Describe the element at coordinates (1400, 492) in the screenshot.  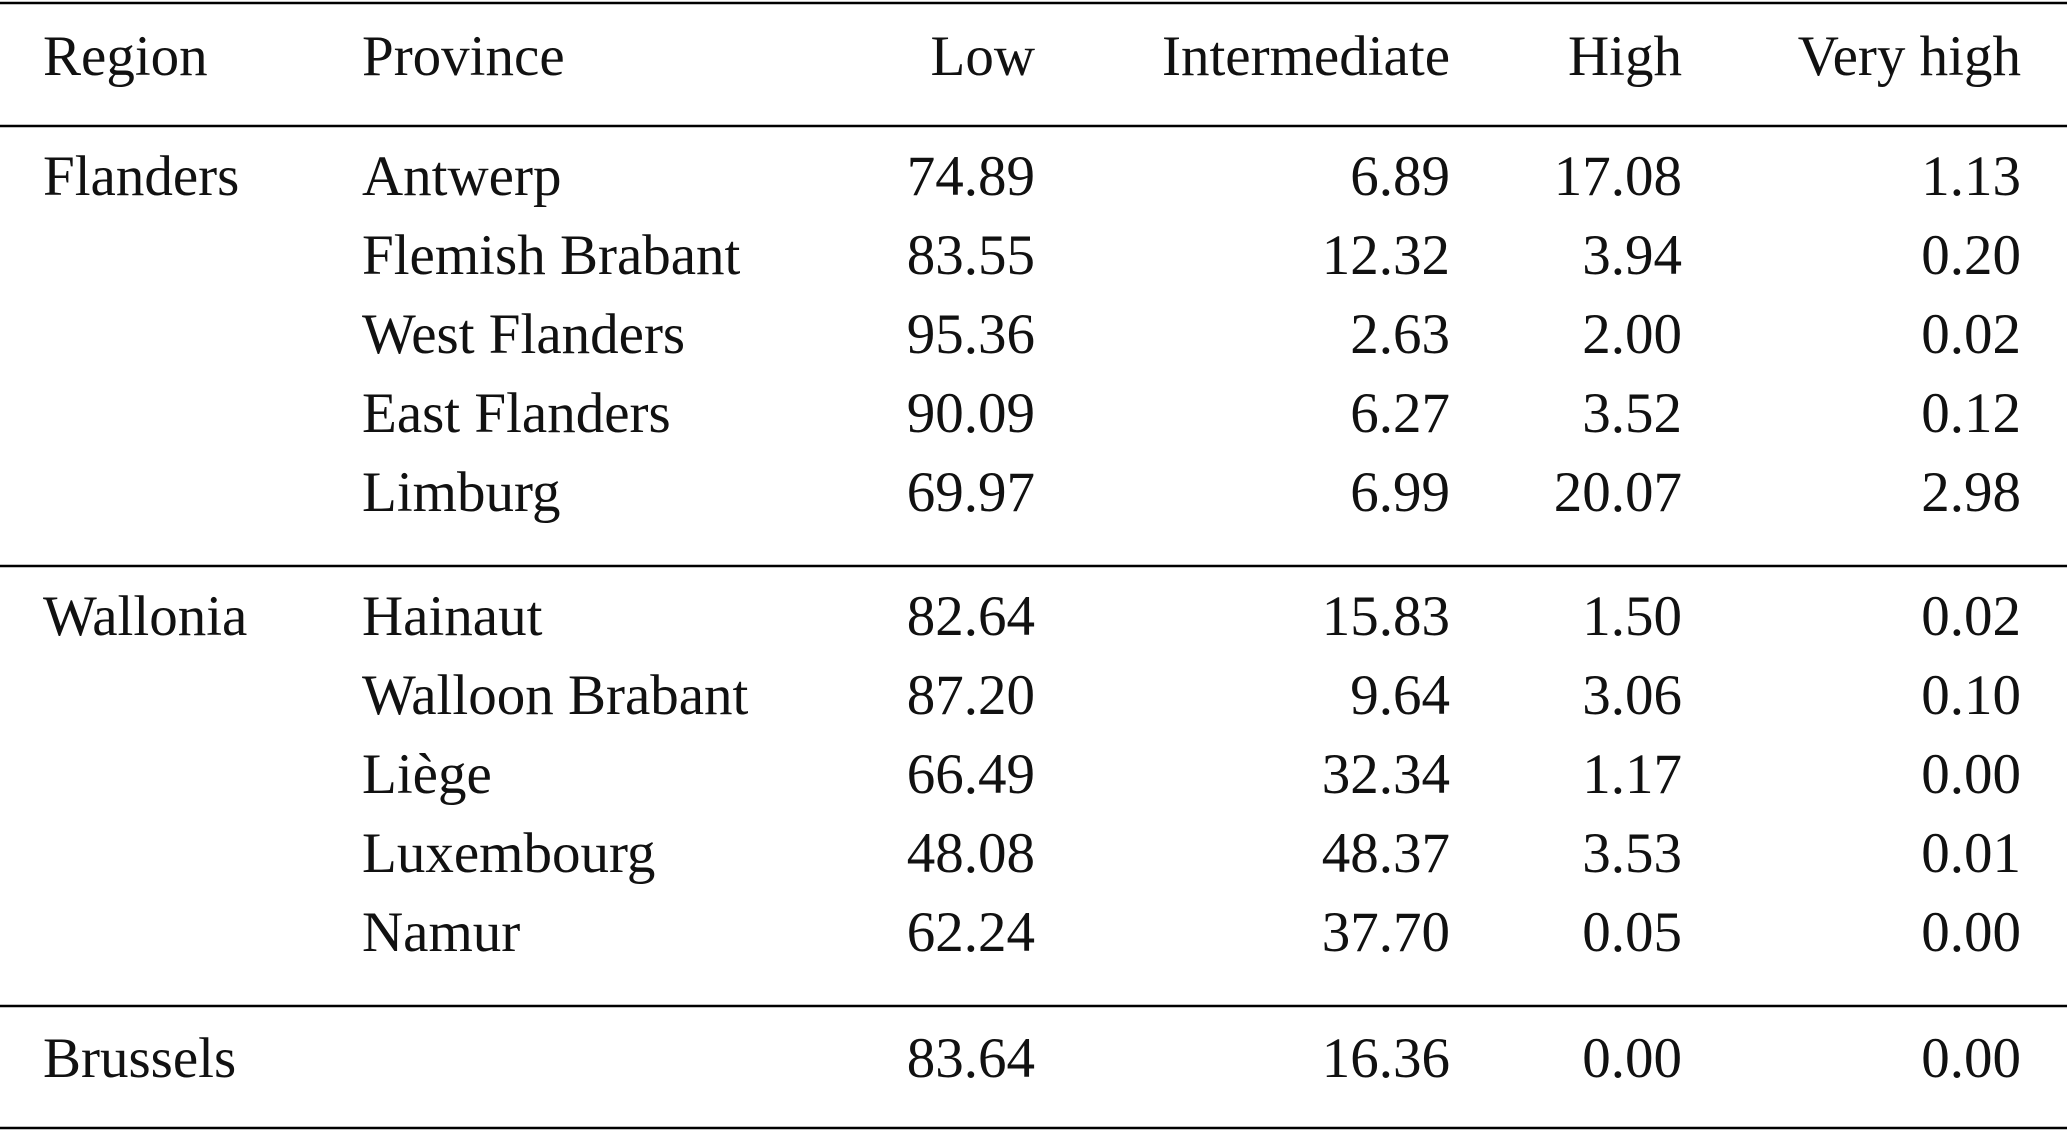
I see `value-cell: 6.99` at that location.